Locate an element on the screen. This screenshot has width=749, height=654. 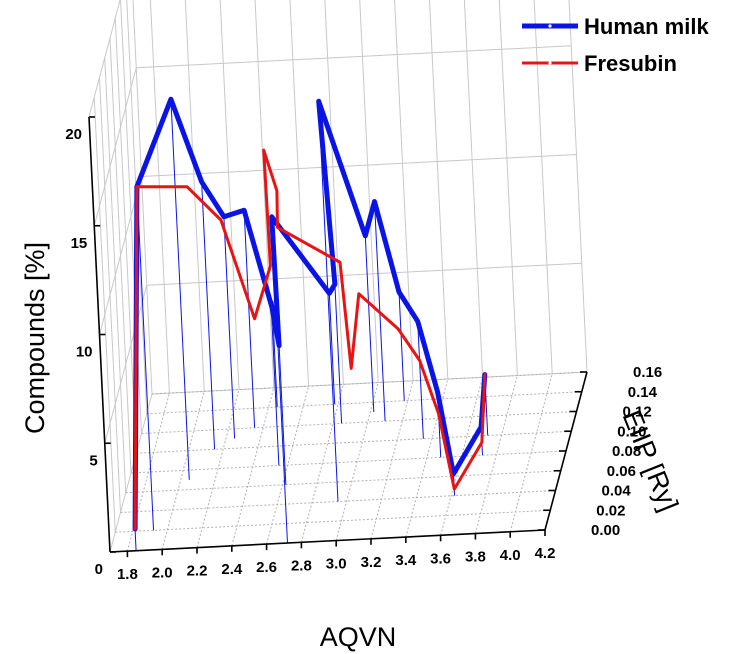
z-tick-label: 10 is located at coordinates (84, 352).